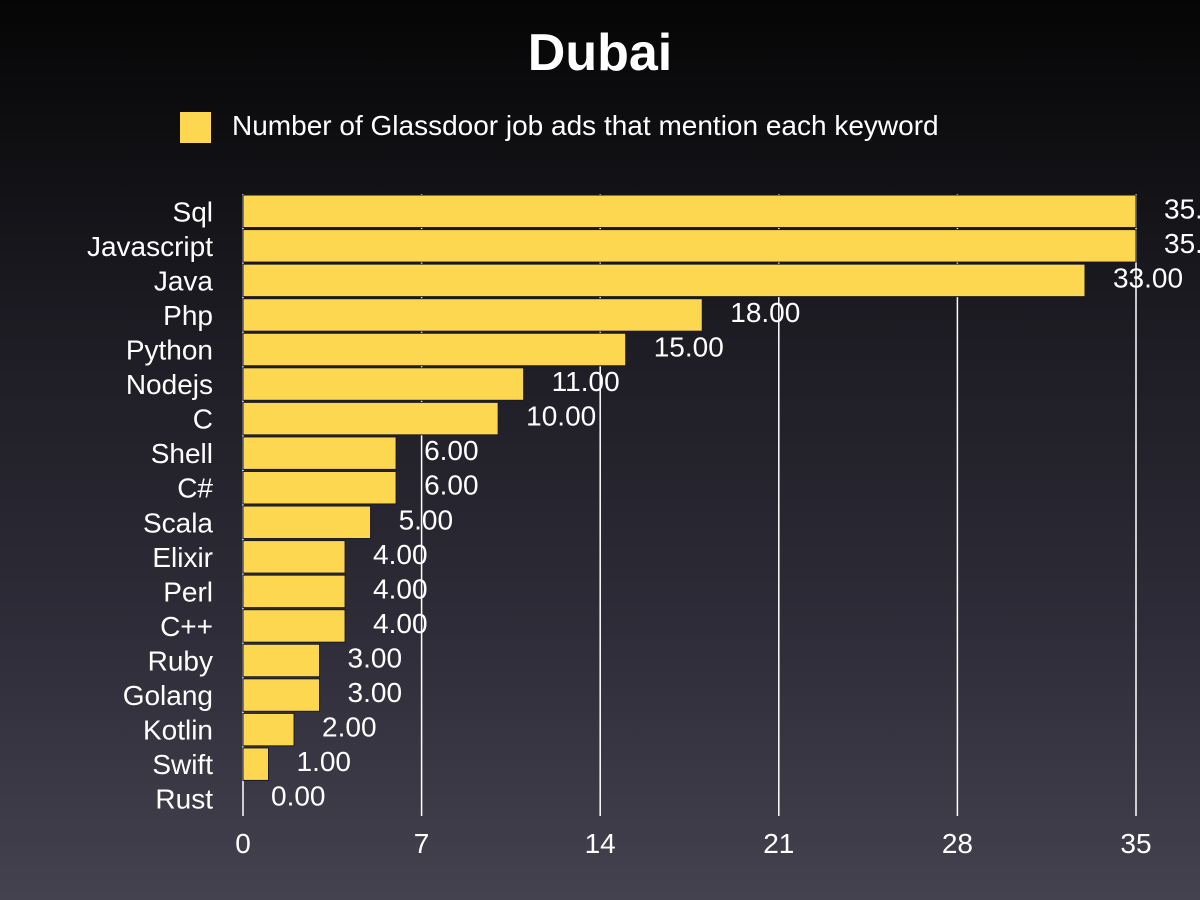 The height and width of the screenshot is (900, 1200). I want to click on category-label: Nodejs, so click(169, 384).